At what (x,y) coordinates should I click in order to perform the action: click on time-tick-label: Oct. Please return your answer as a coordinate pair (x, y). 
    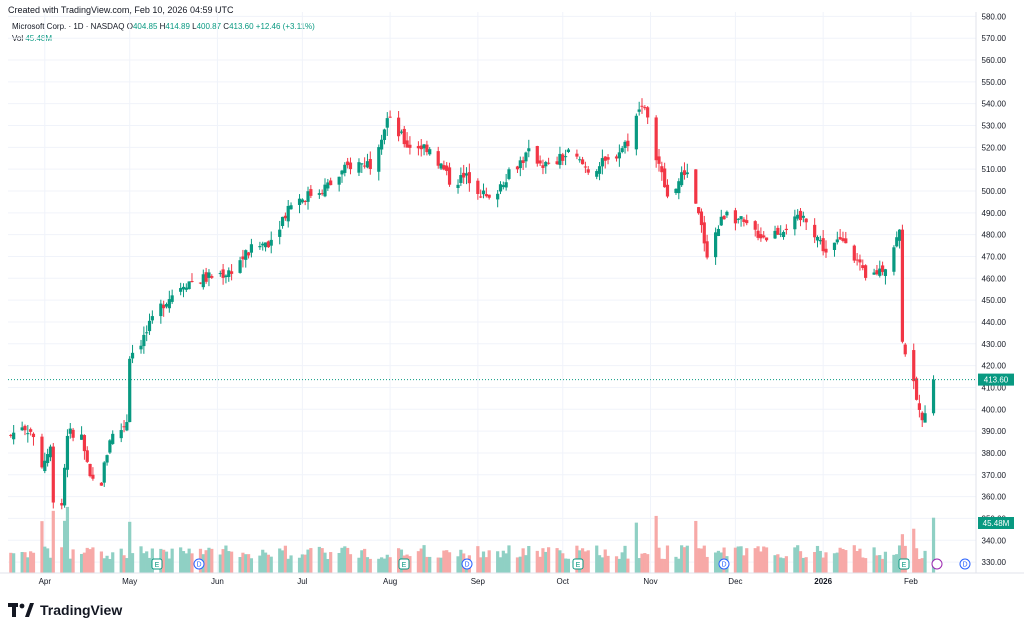
    Looking at the image, I should click on (563, 581).